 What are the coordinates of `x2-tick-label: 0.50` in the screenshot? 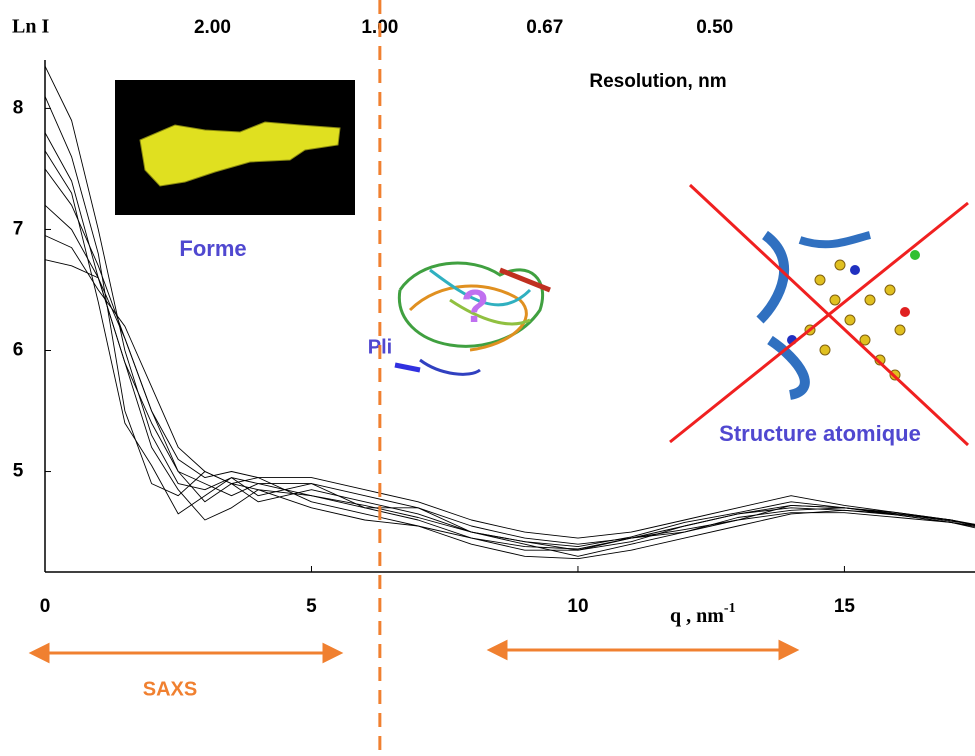 It's located at (714, 27).